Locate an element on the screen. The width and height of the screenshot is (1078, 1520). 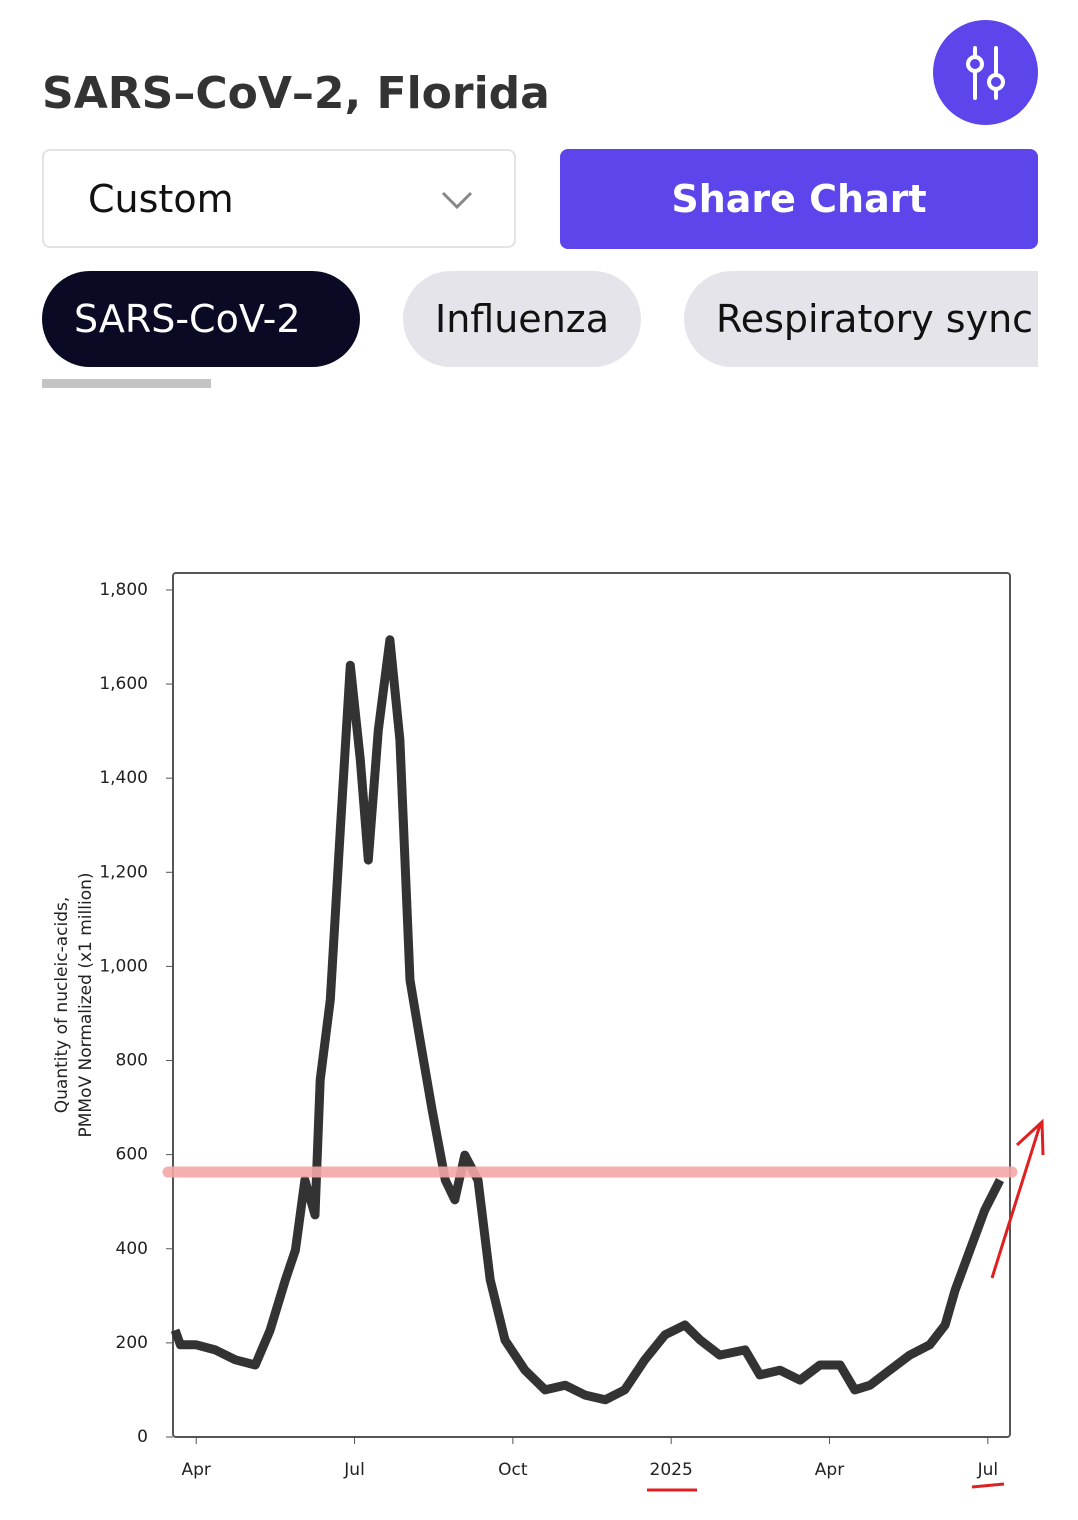
y-tick-label: 800 is located at coordinates (132, 1061).